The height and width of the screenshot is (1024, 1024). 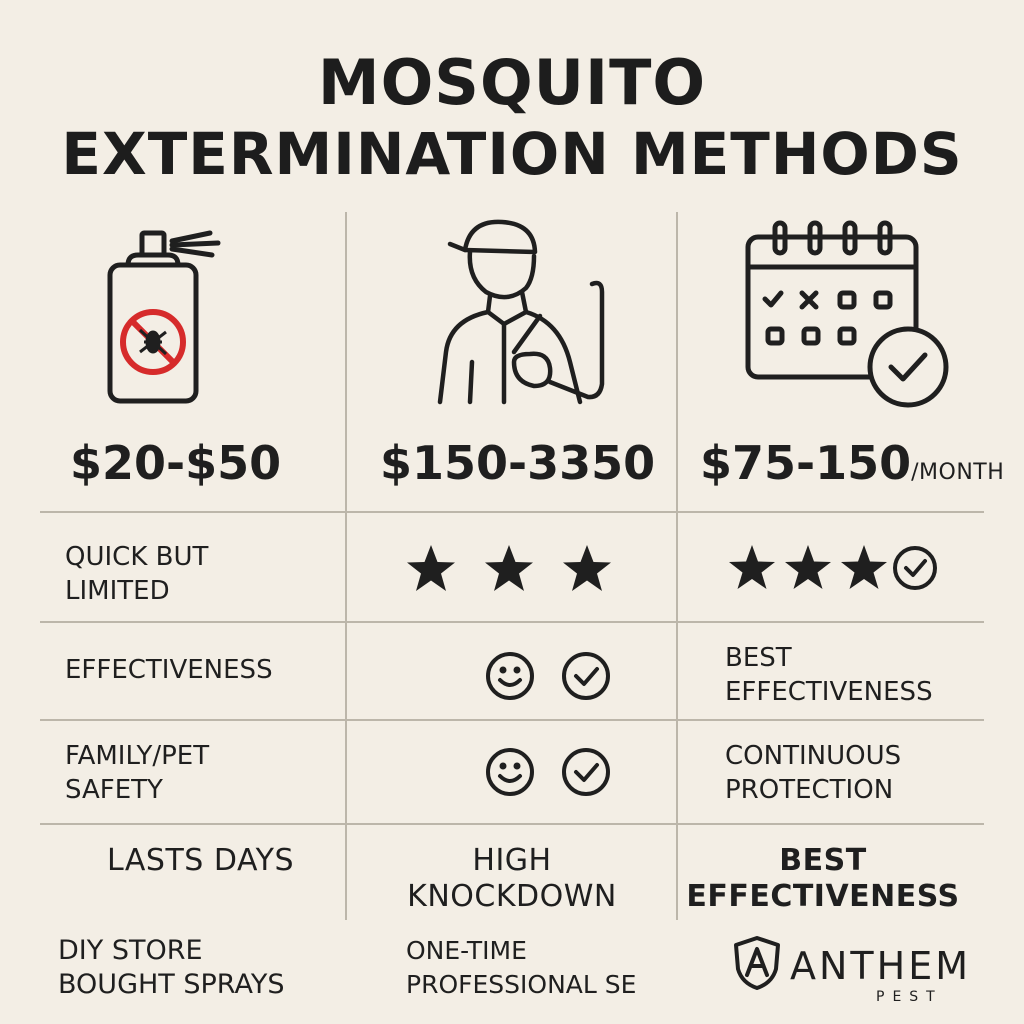 I want to click on price-col2: $150-3350, so click(x=518, y=463).